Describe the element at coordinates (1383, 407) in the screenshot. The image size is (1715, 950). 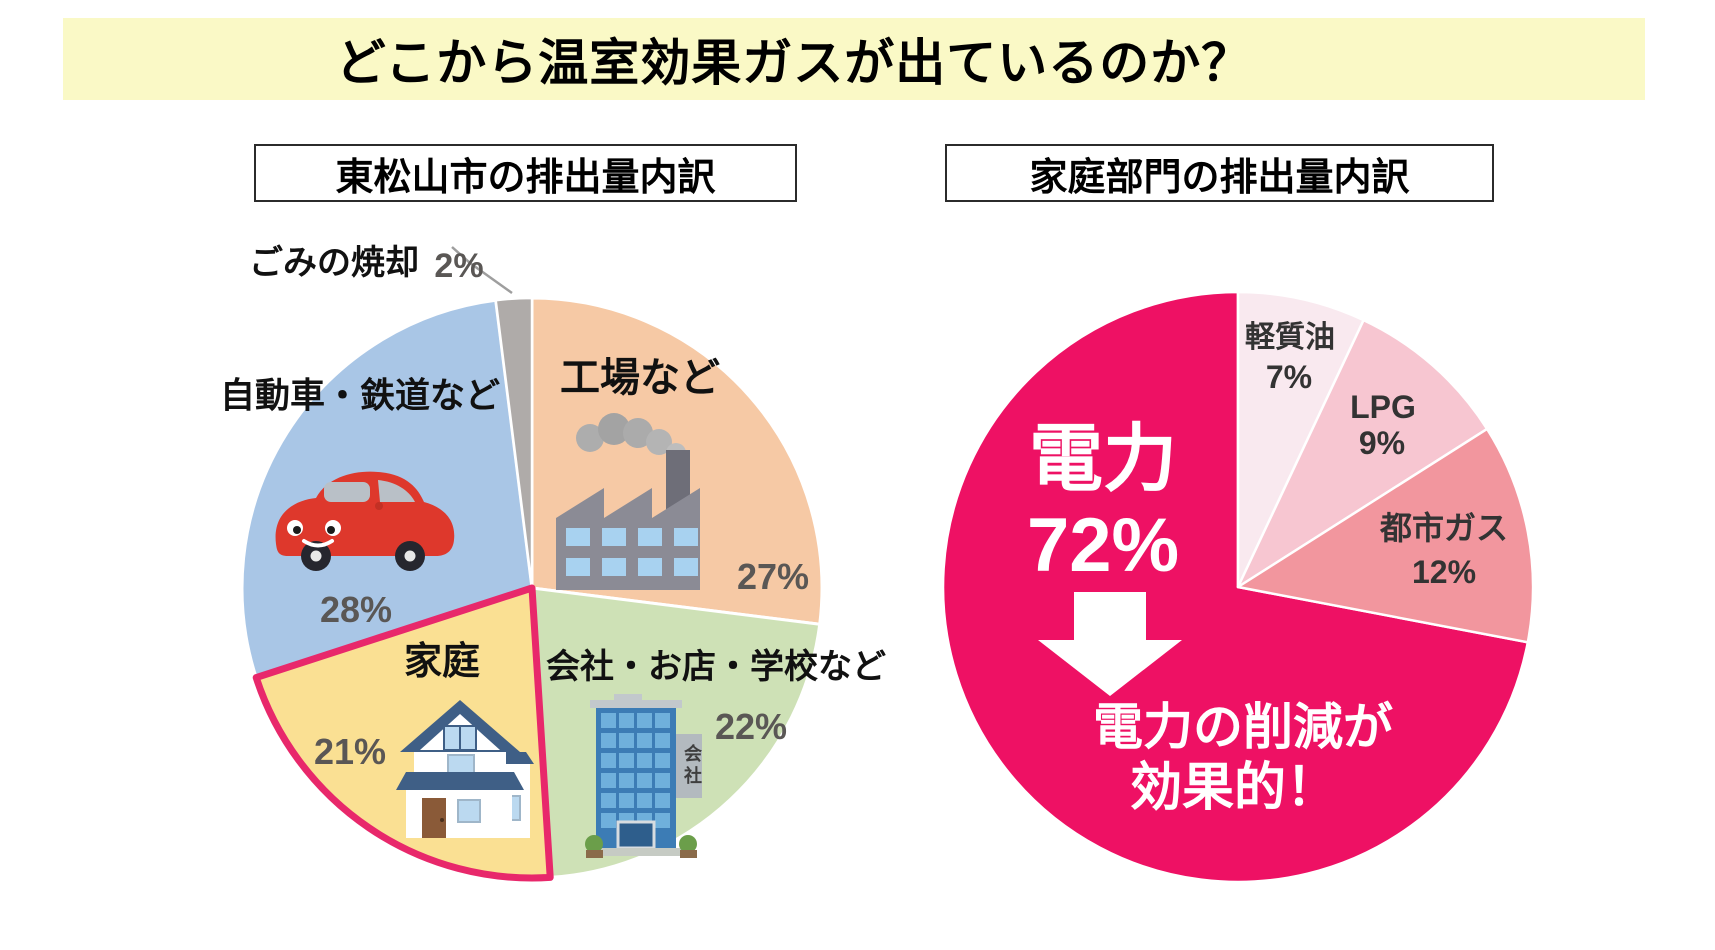
I see `lpg-label: LPG` at that location.